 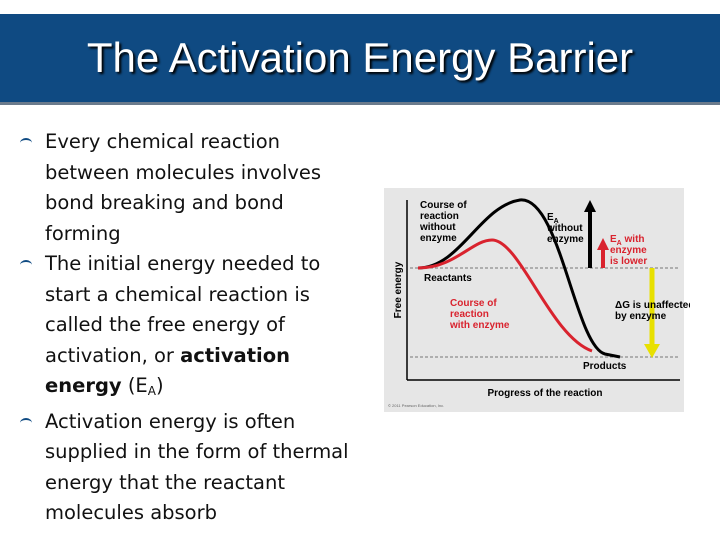 What do you see at coordinates (628, 261) in the screenshot?
I see `figure-label: is lower` at bounding box center [628, 261].